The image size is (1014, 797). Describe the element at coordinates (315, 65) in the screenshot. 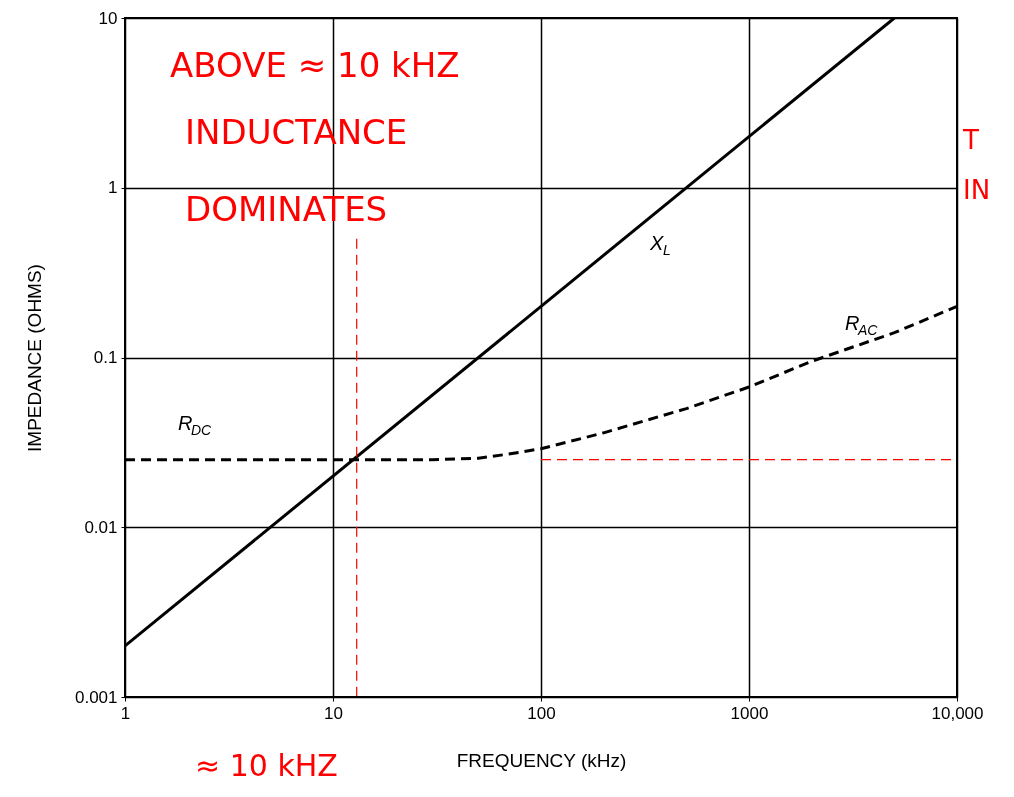

I see `annotation: ABOVE ≈ 10 kHZ` at that location.